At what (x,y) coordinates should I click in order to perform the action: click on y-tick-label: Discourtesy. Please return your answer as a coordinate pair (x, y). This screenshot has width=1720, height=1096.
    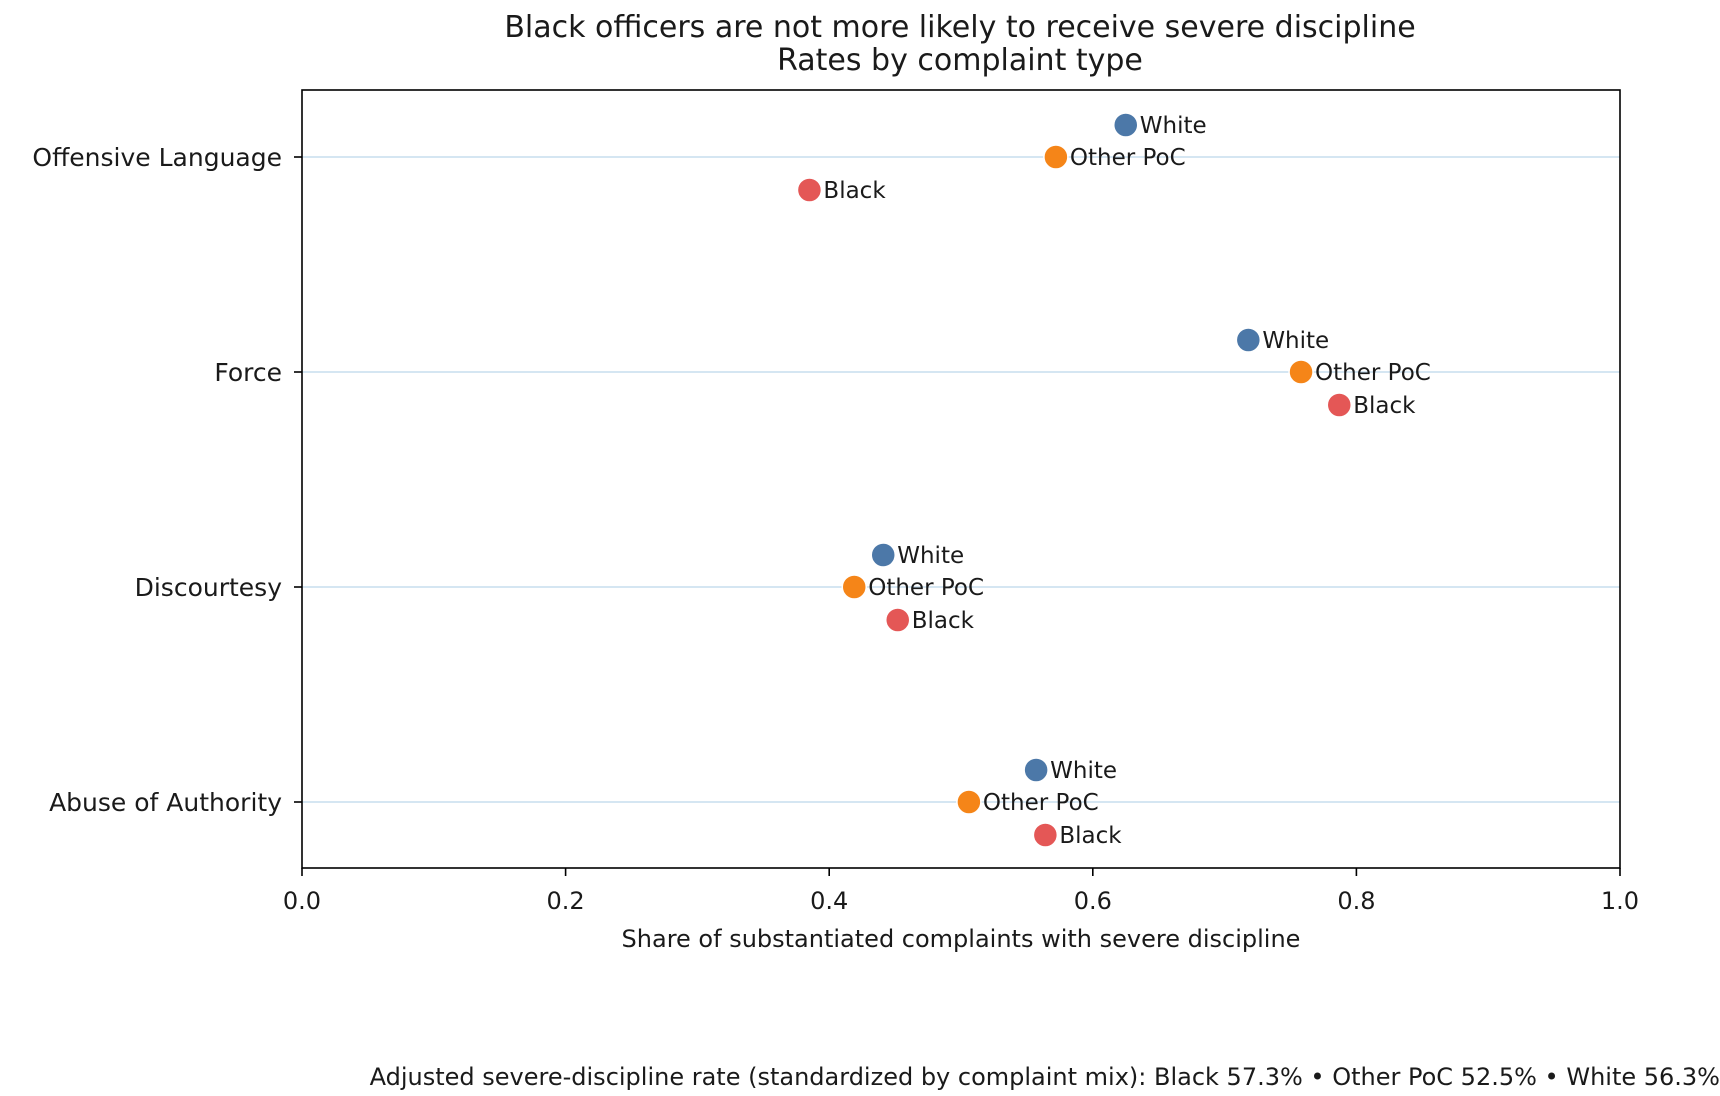
    Looking at the image, I should click on (209, 587).